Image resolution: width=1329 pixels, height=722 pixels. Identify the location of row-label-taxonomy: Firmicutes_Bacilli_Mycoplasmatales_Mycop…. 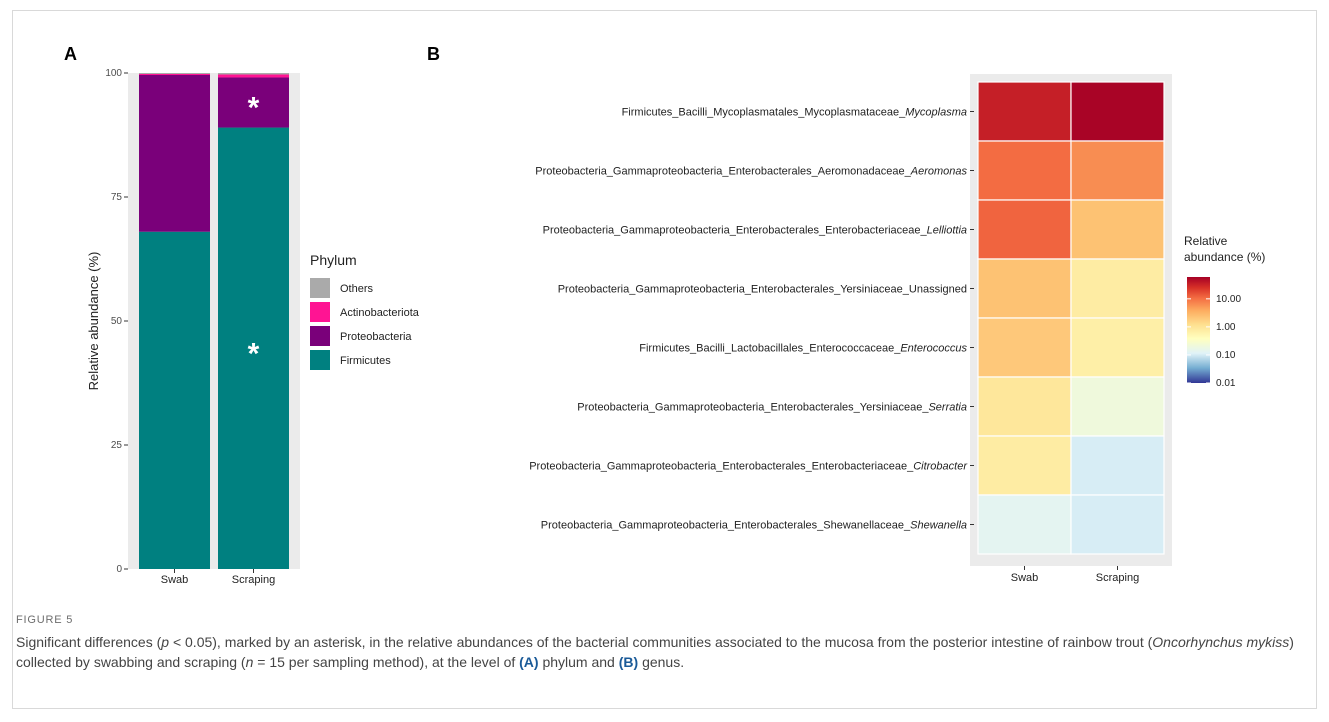
(764, 113).